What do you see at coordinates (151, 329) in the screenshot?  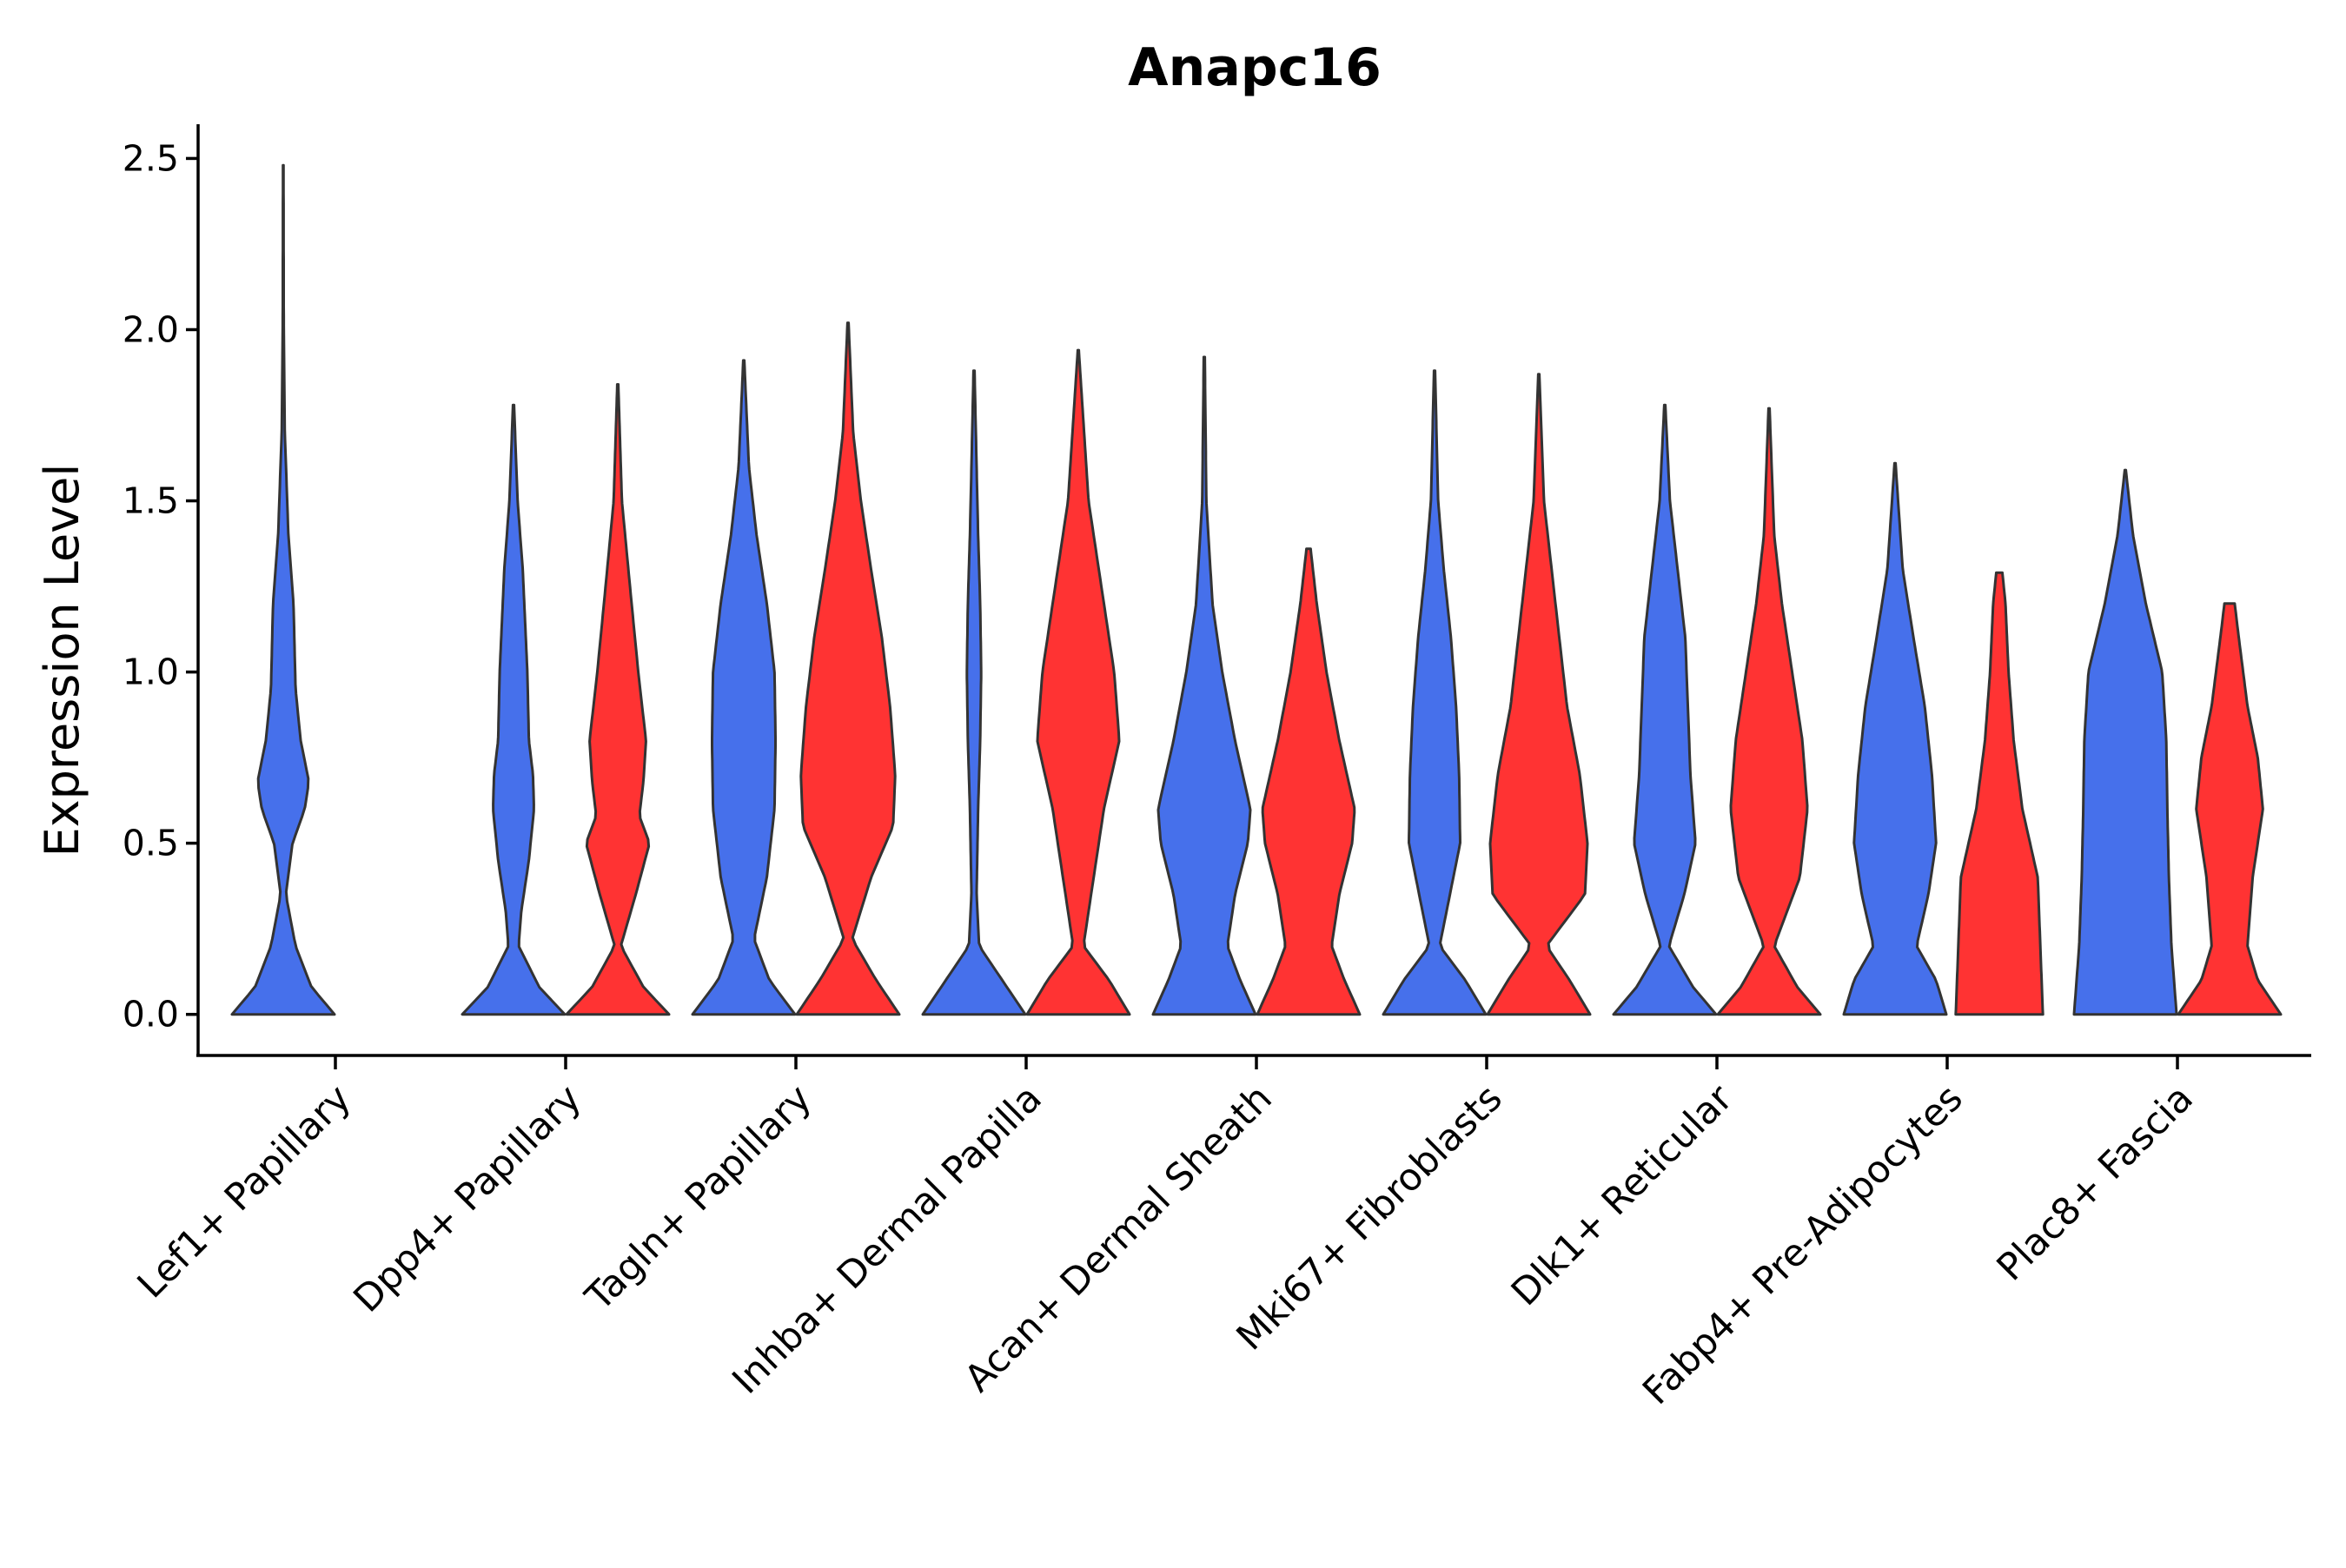 I see `y-tick-label: 2.0` at bounding box center [151, 329].